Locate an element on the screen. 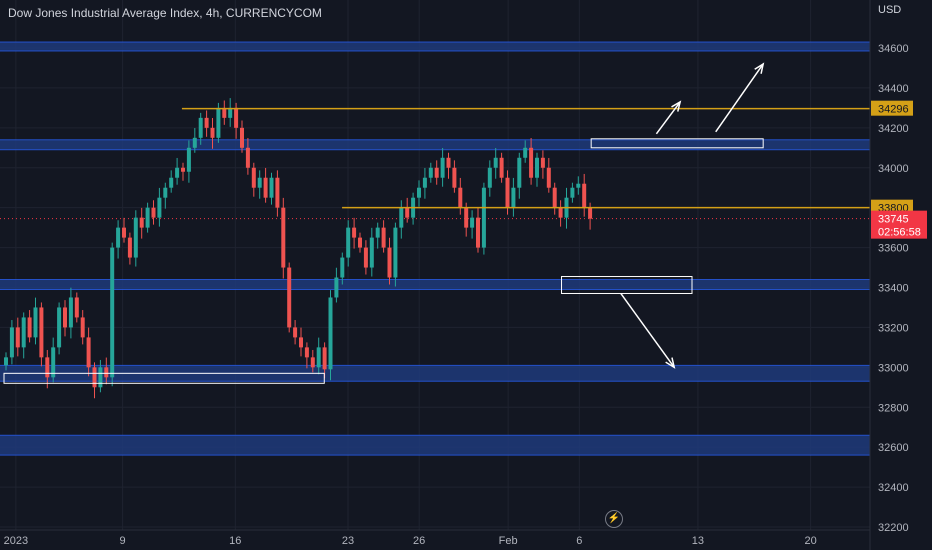  x-tick-label: 26 is located at coordinates (419, 541).